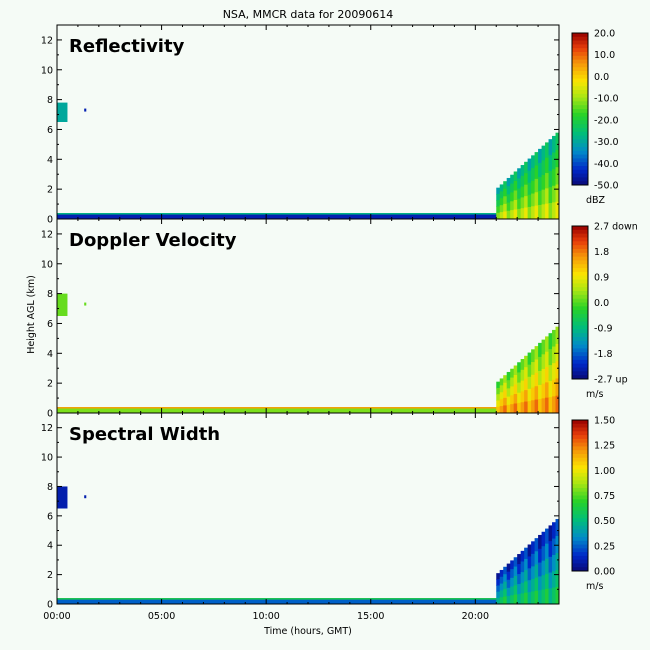 The image size is (650, 650). What do you see at coordinates (308, 14) in the screenshot?
I see `figure-title: NSA, MMCR data for 20090614` at bounding box center [308, 14].